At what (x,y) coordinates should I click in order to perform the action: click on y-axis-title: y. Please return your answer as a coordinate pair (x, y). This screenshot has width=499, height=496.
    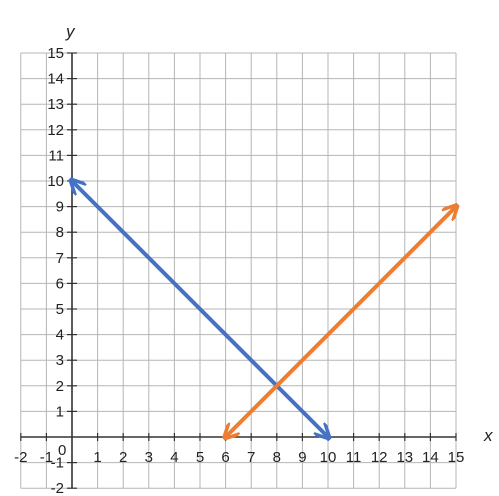
    Looking at the image, I should click on (70, 31).